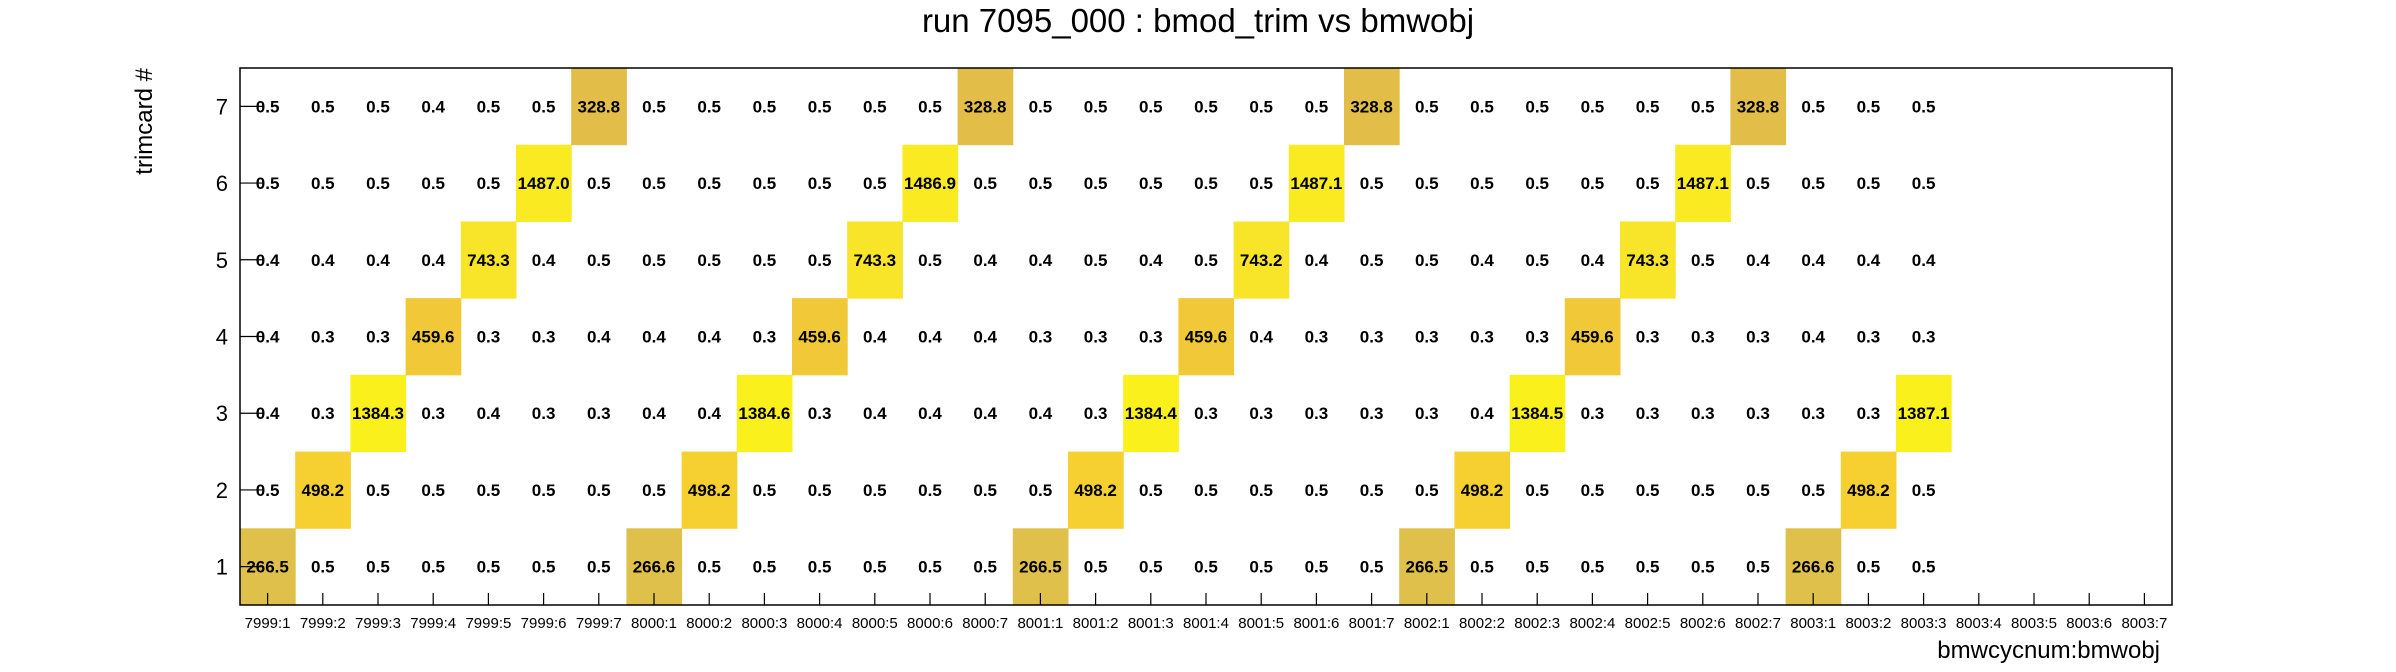 The width and height of the screenshot is (2396, 672). Describe the element at coordinates (2089, 623) in the screenshot. I see `x-tick-label: 8003:6` at that location.